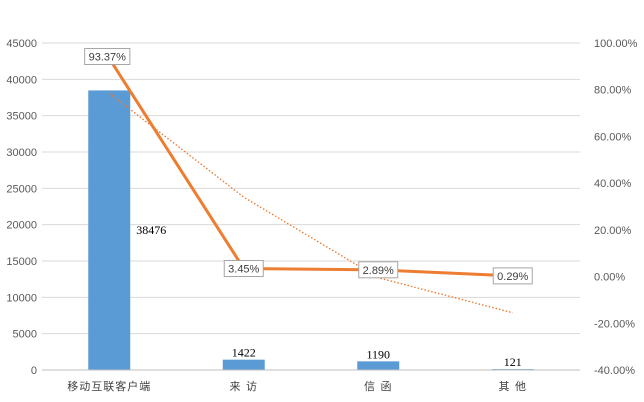  I want to click on left-axis-tick-label: 30000, so click(21, 153).